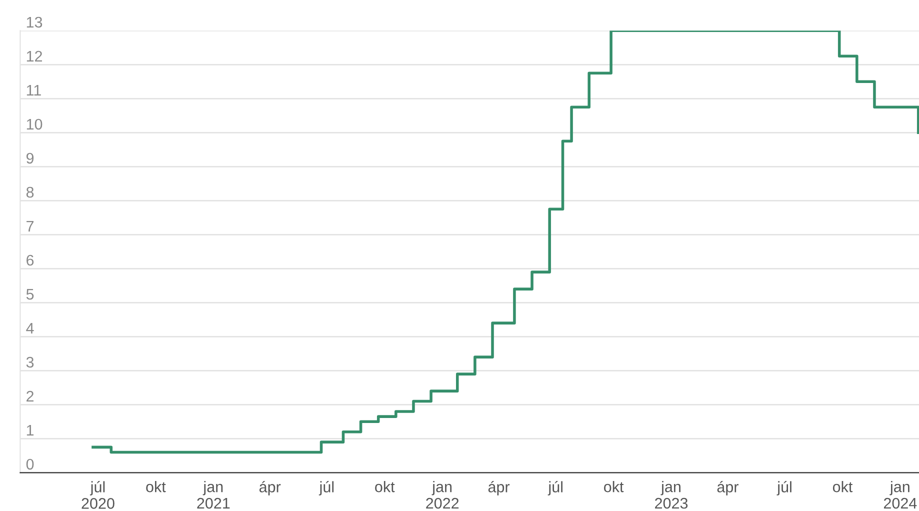  Describe the element at coordinates (33, 90) in the screenshot. I see `y-tick-label: 11` at that location.